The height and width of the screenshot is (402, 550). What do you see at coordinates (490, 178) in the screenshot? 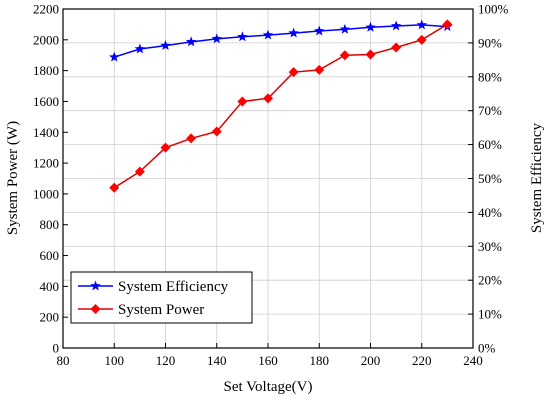
I see `y-right-tick-label: 50%` at bounding box center [490, 178].